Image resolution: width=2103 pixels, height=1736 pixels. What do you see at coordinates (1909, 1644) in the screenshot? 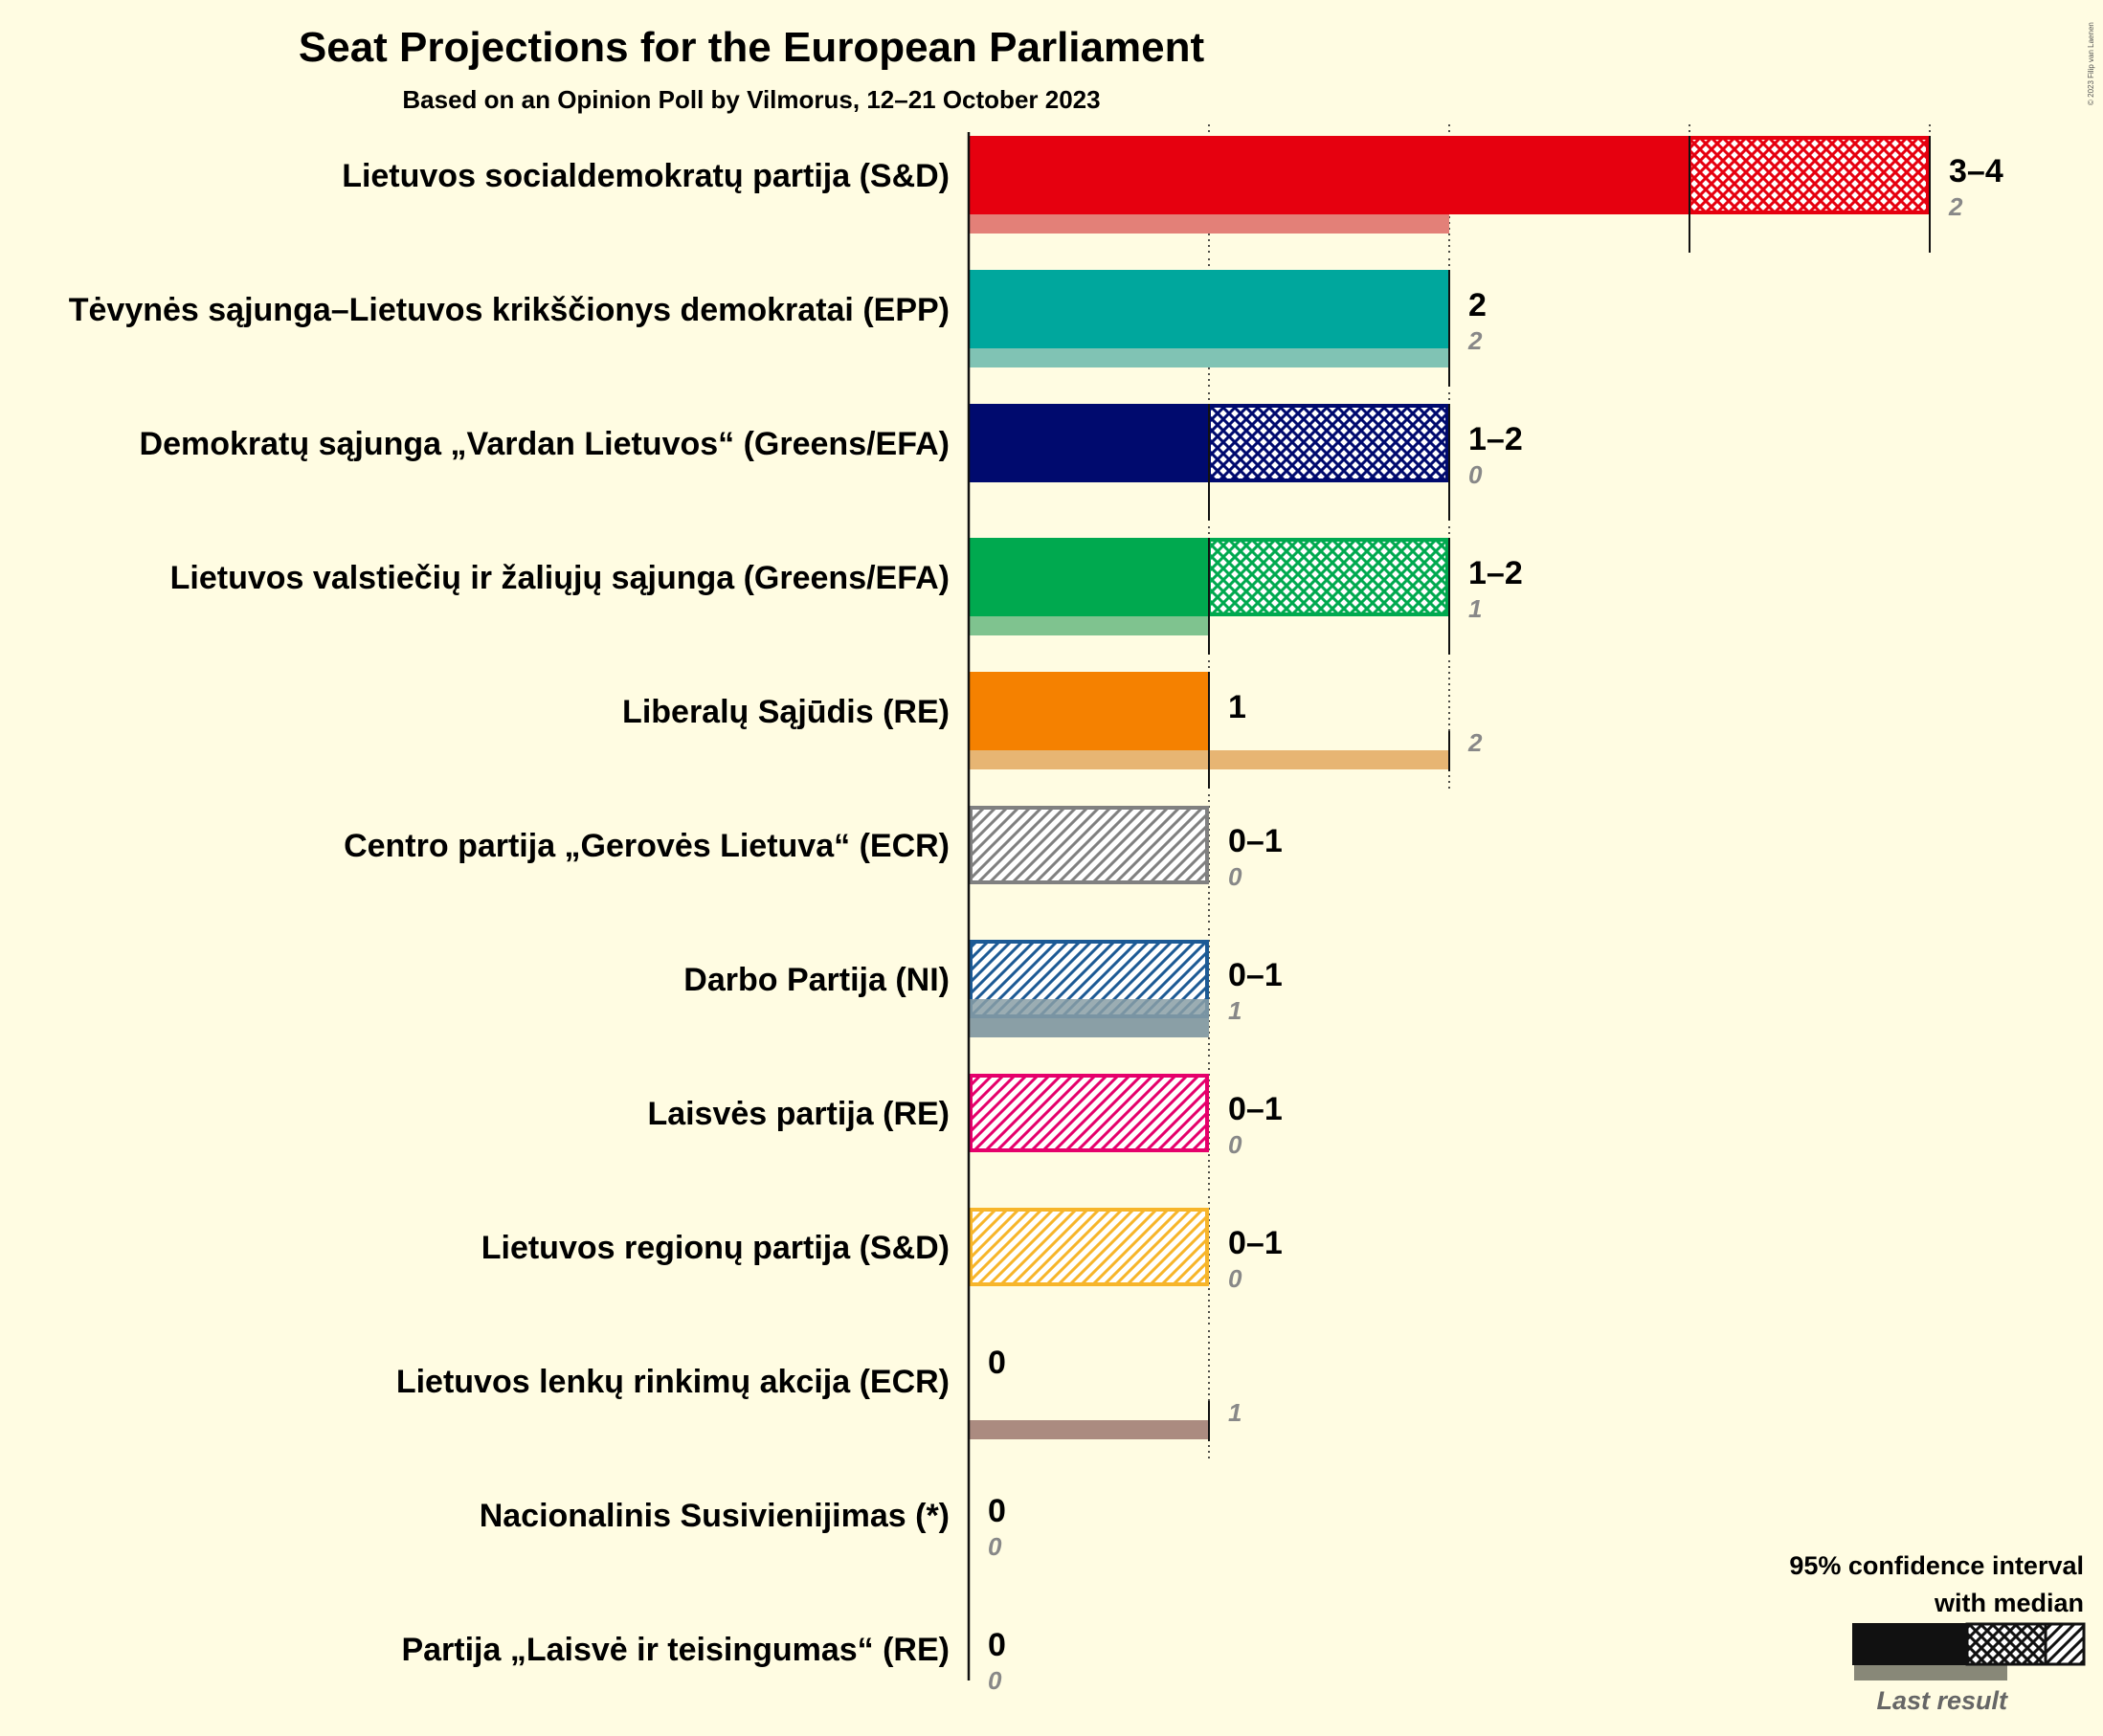
I see `legend-solid` at bounding box center [1909, 1644].